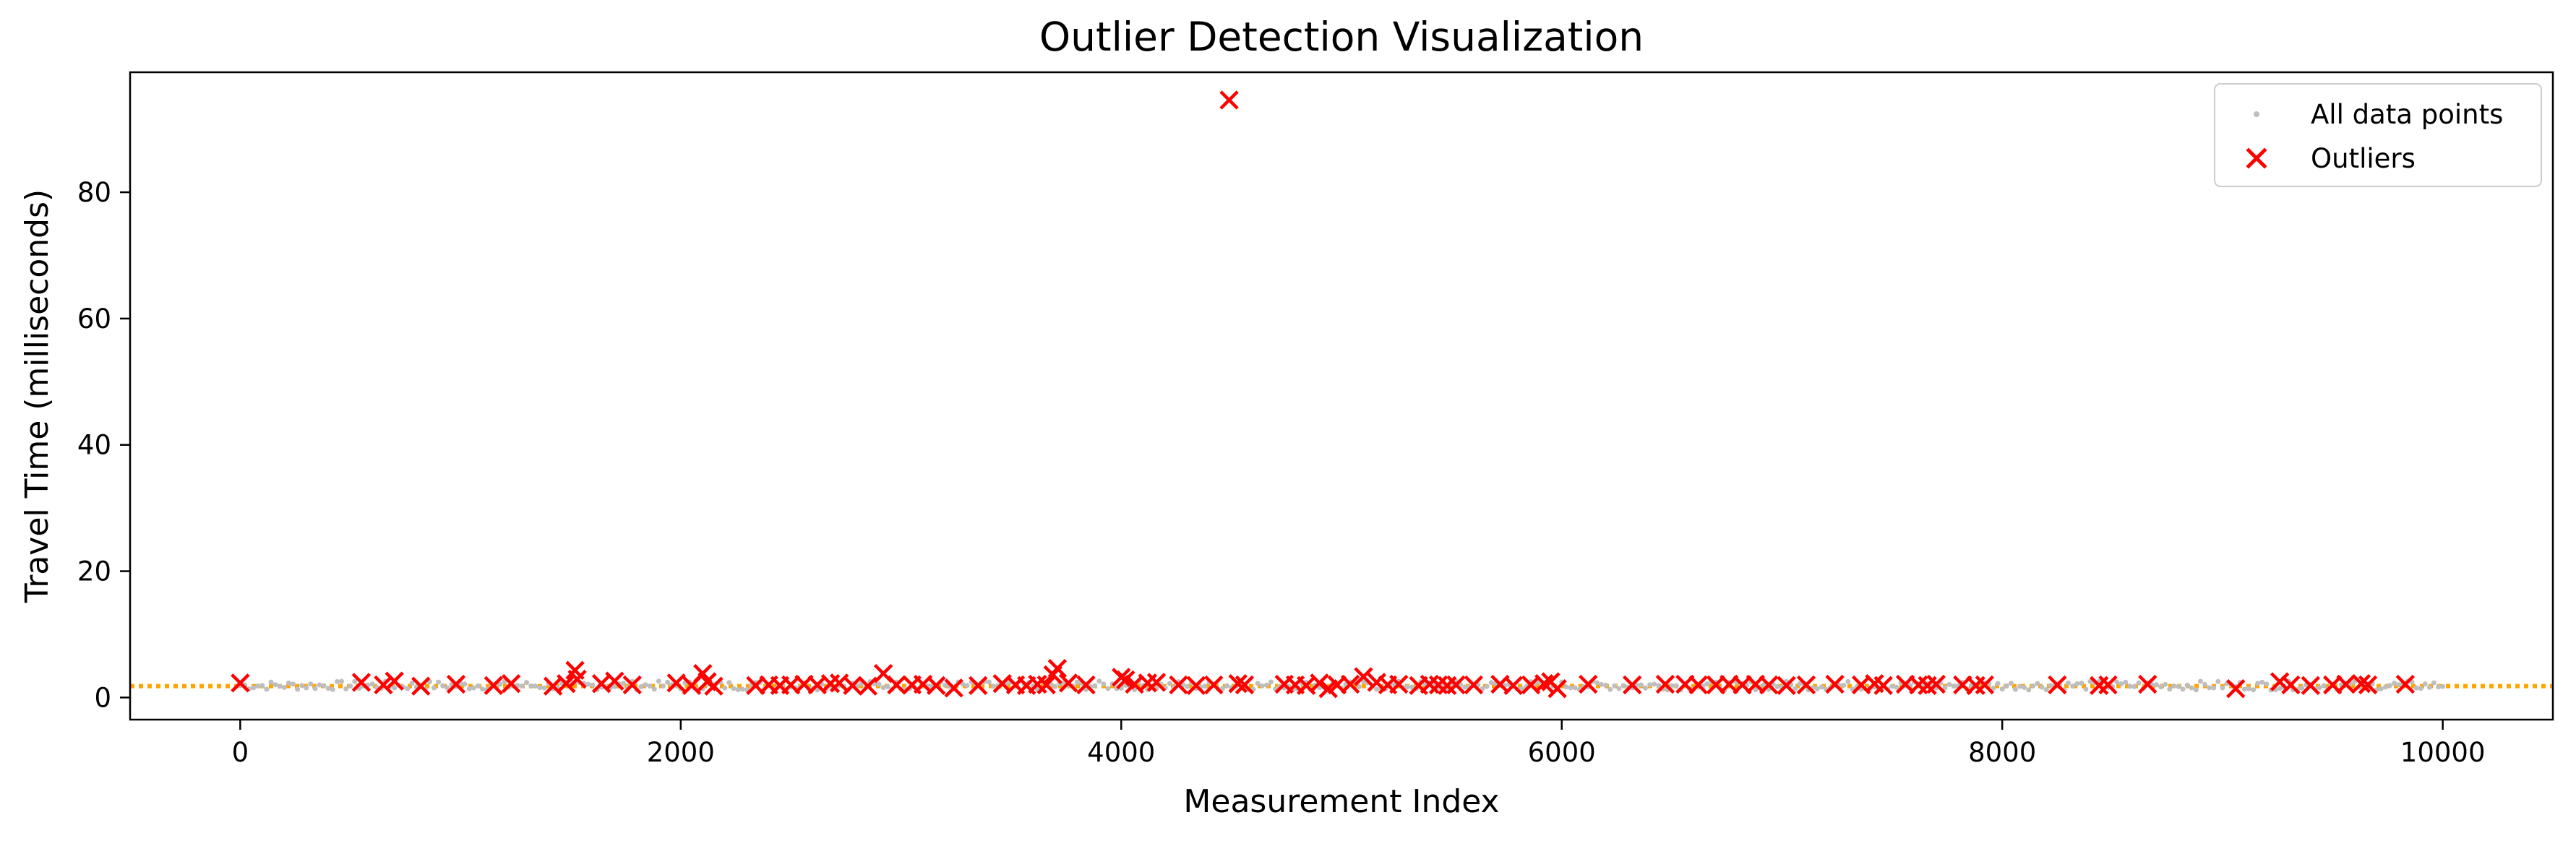 The image size is (2576, 841). I want to click on legend-label-outliers: Outliers, so click(2364, 158).